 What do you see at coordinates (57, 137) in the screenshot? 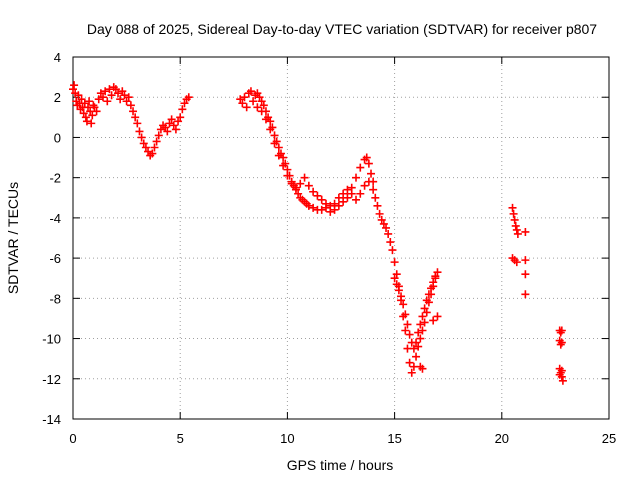
I see `y-tick-label: 0` at bounding box center [57, 137].